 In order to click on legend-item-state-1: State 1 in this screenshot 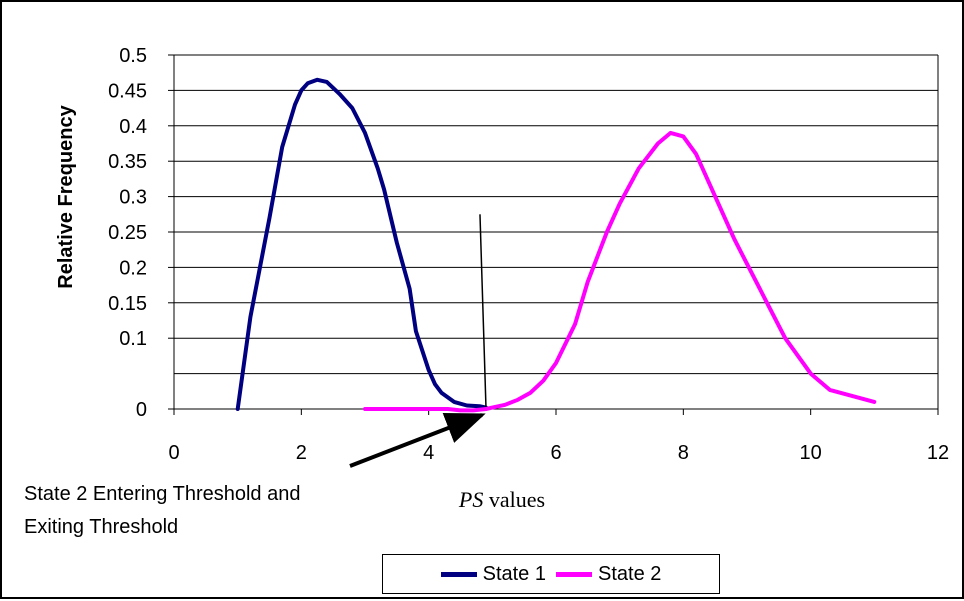, I will do `click(493, 574)`.